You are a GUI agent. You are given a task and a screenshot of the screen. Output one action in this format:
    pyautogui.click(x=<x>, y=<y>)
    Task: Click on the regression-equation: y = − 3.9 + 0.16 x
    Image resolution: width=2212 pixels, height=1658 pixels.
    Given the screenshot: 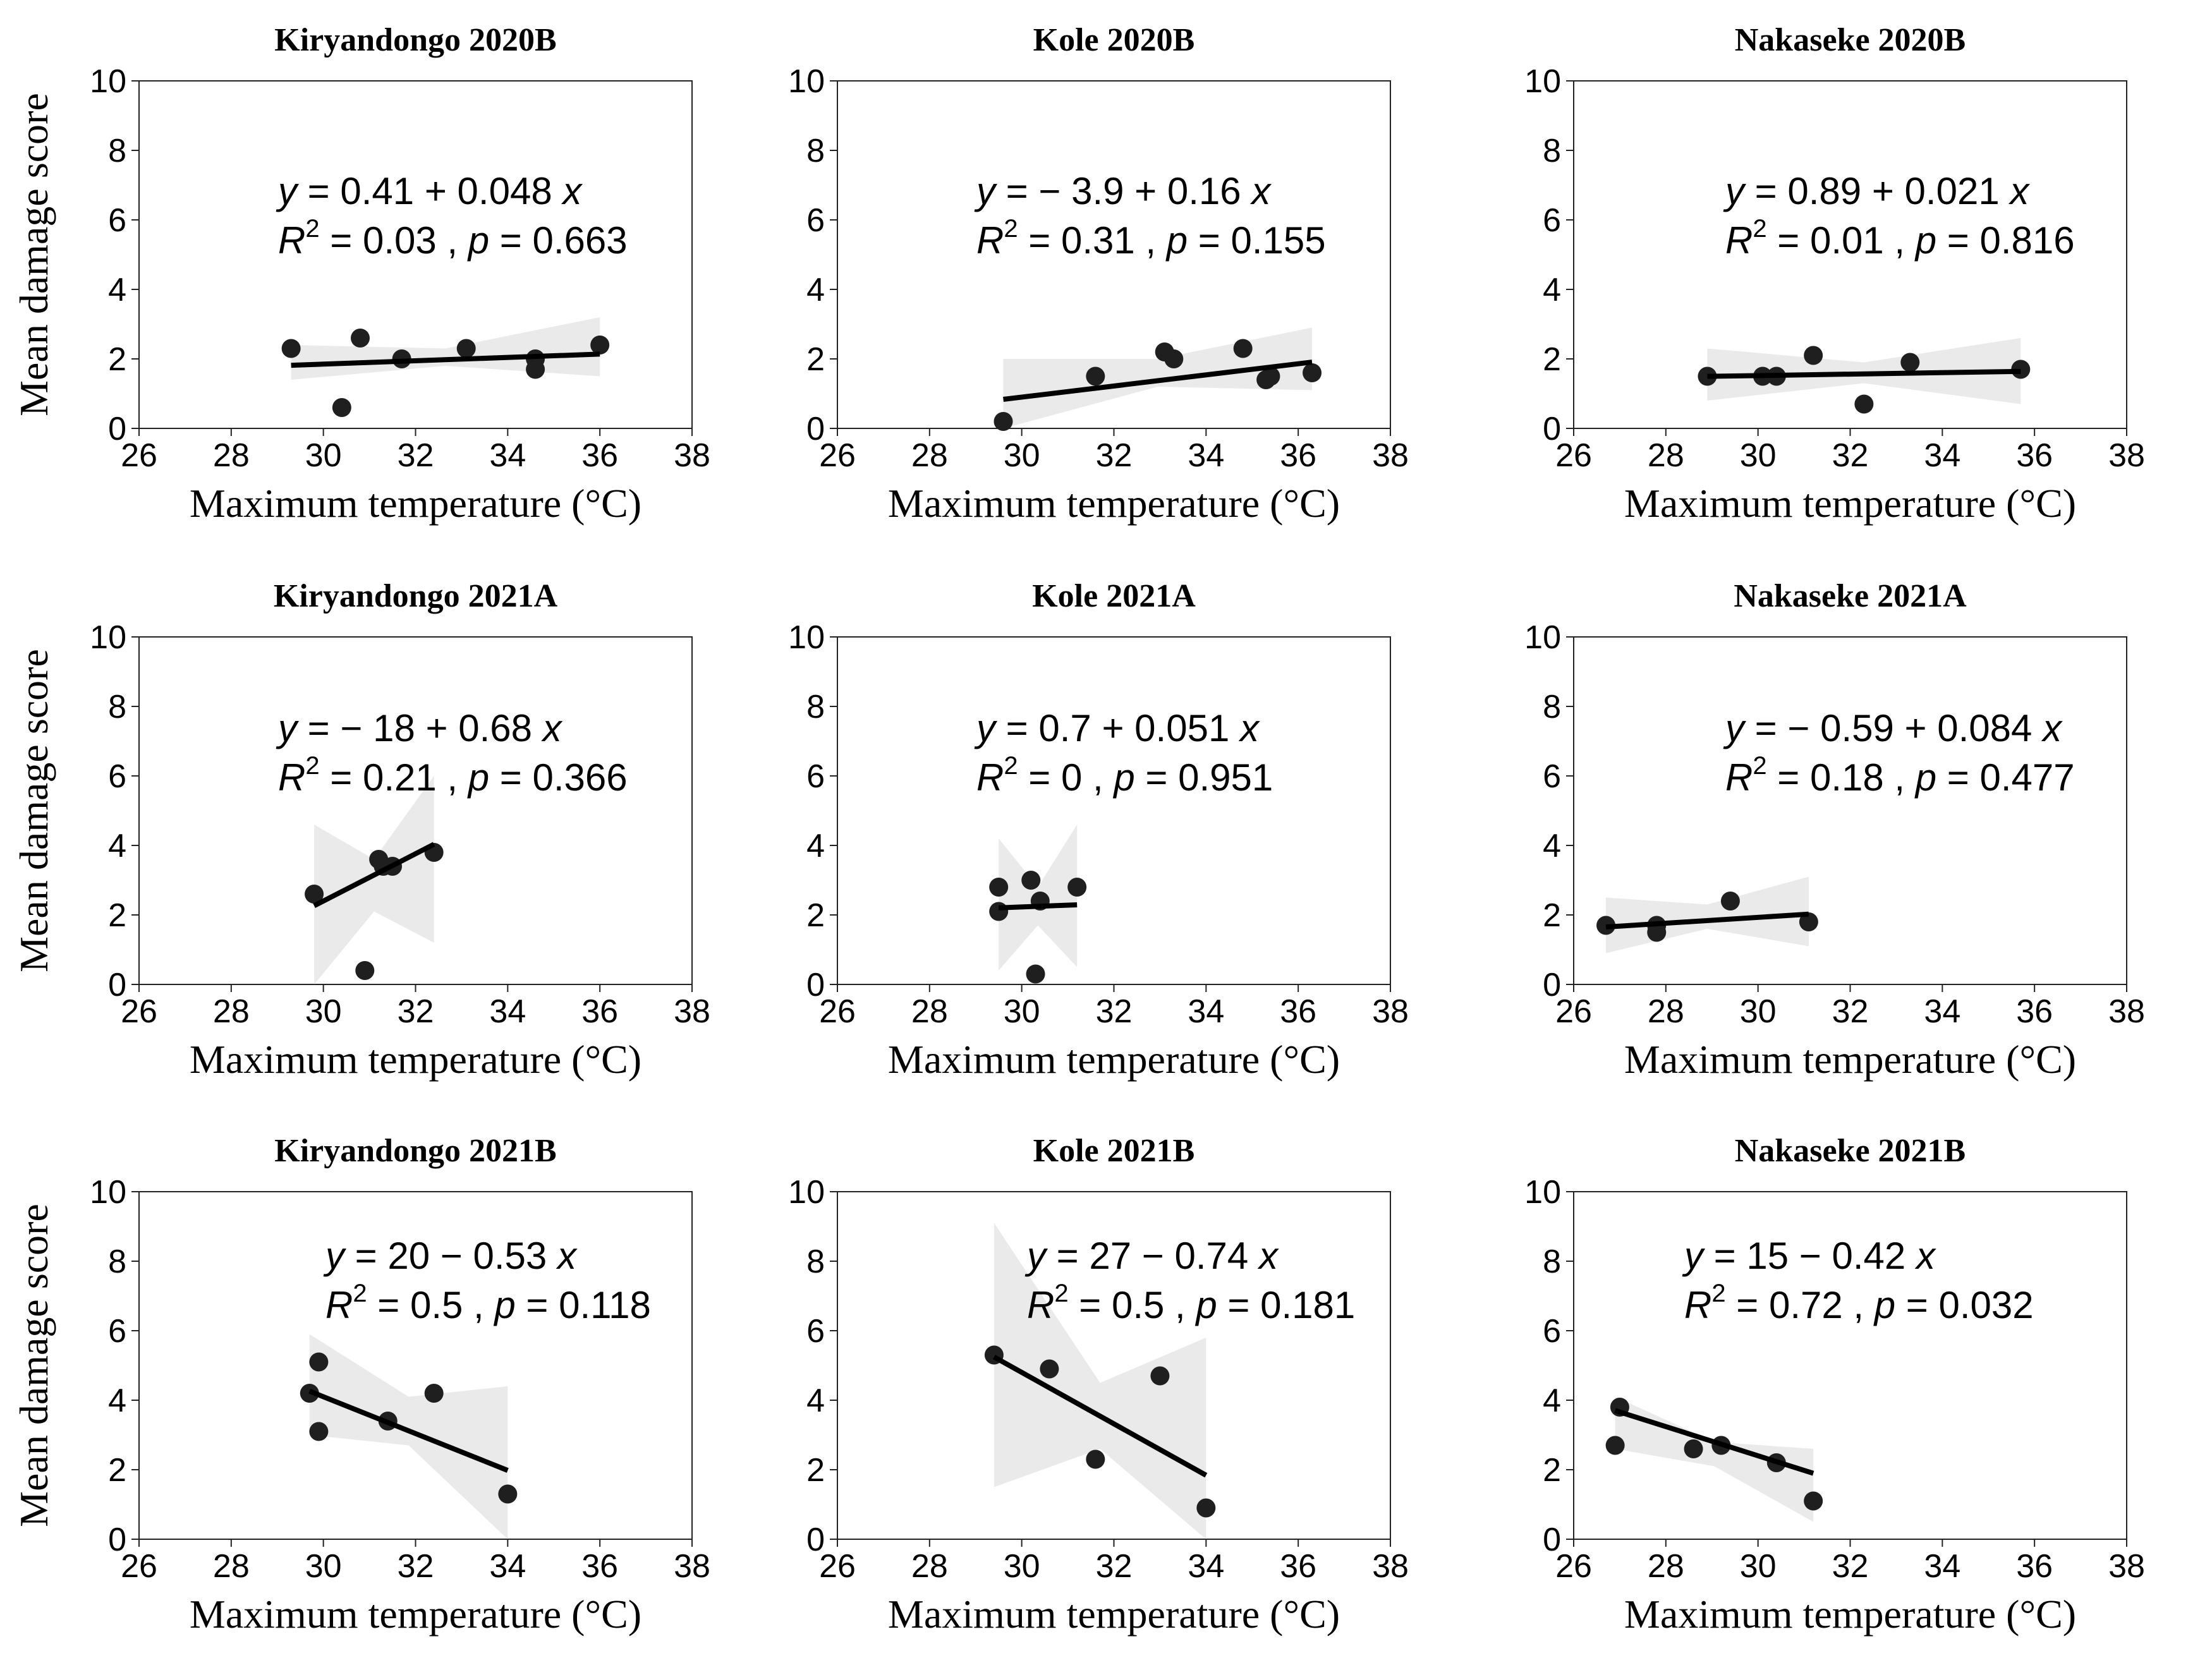 What is the action you would take?
    pyautogui.click(x=1123, y=191)
    